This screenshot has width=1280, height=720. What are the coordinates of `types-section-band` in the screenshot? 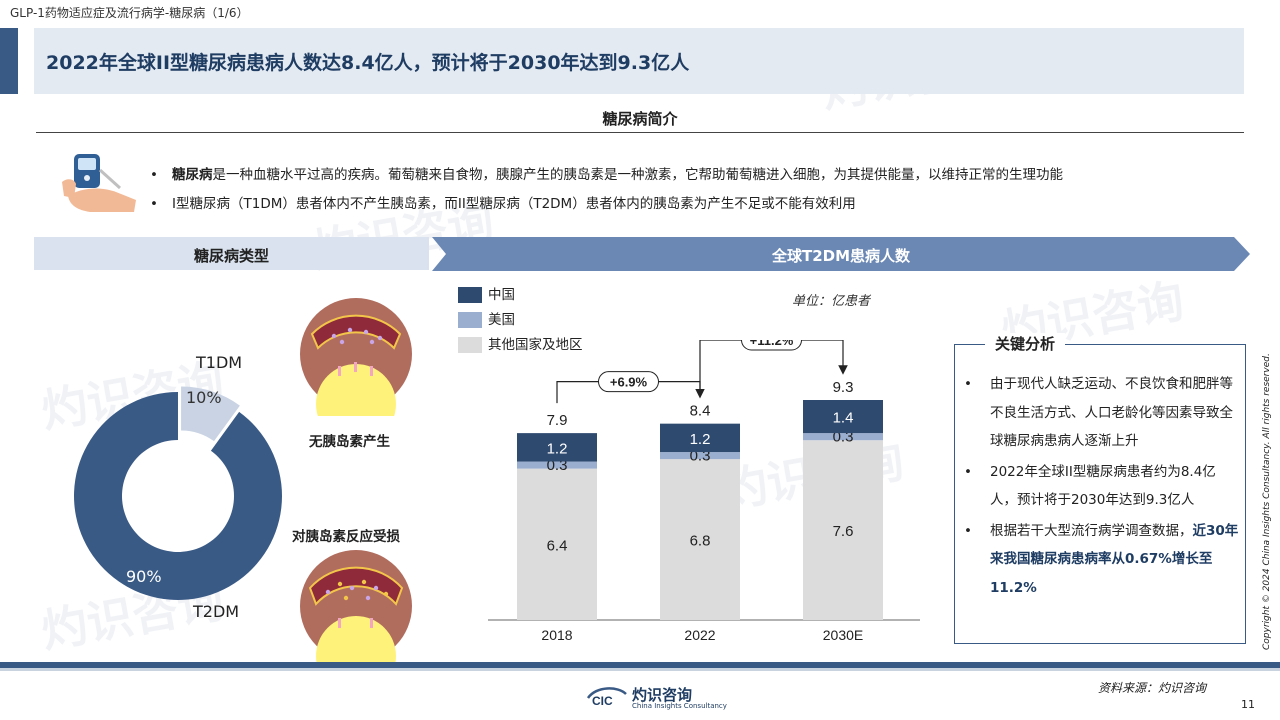 It's located at (231, 253).